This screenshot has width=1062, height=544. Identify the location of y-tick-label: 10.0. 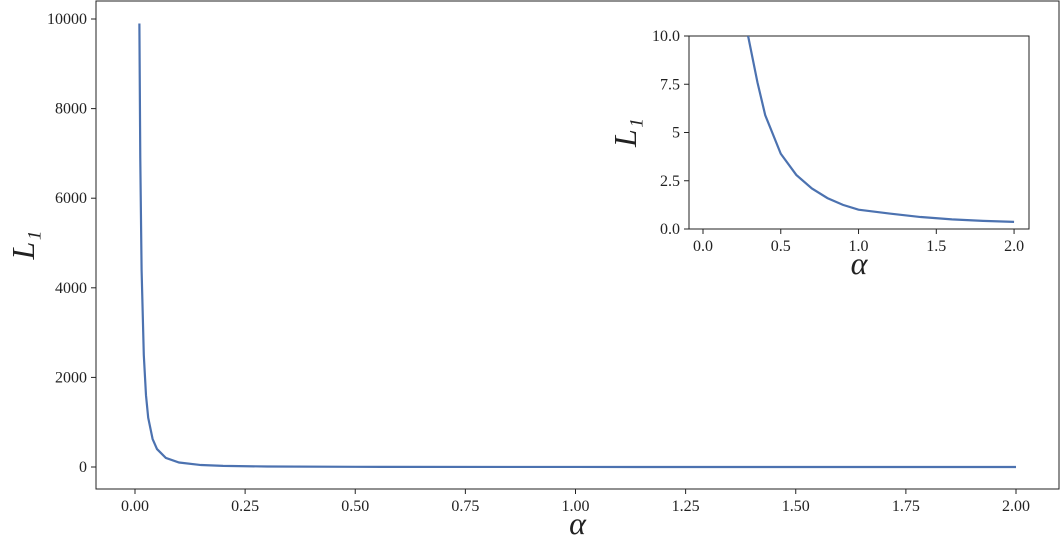
(666, 36).